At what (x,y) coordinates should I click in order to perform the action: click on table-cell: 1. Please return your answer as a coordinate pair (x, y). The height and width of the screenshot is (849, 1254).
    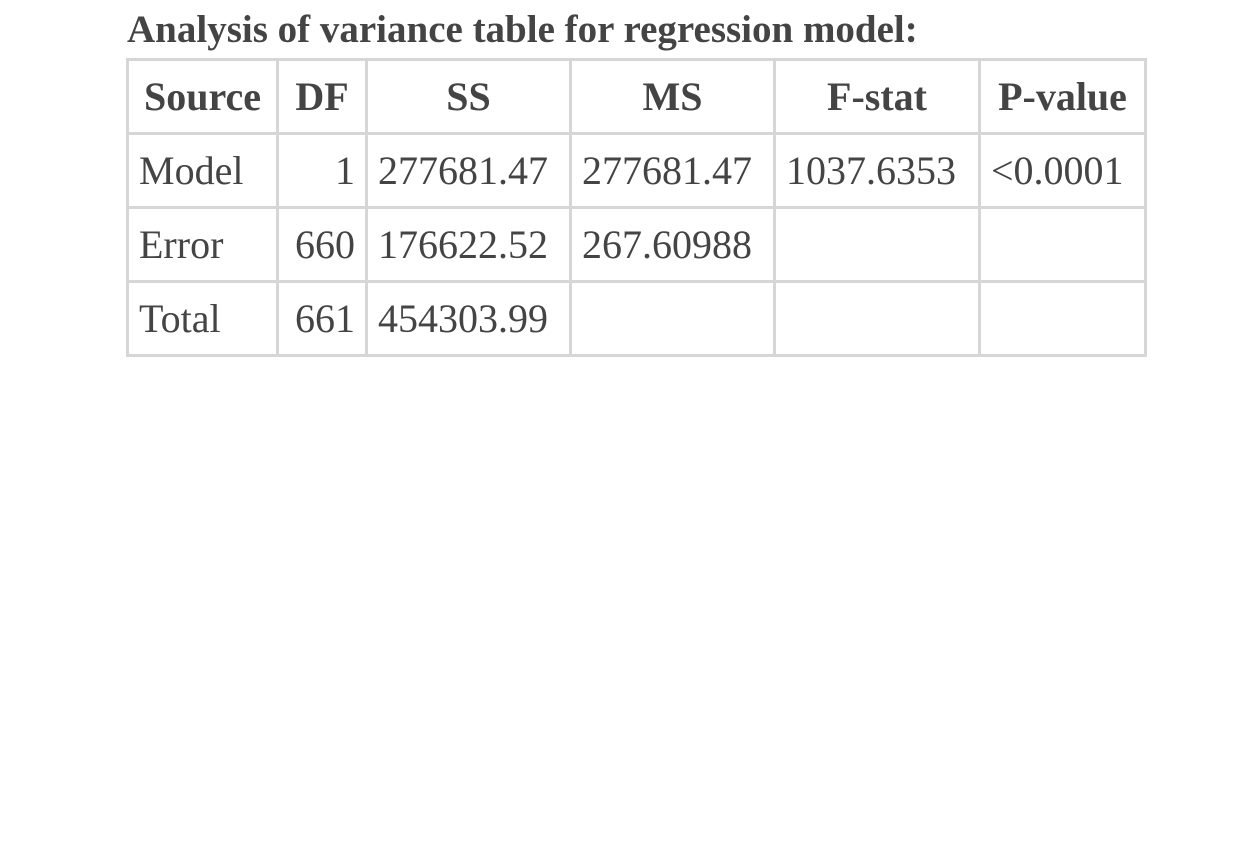
    Looking at the image, I should click on (322, 170).